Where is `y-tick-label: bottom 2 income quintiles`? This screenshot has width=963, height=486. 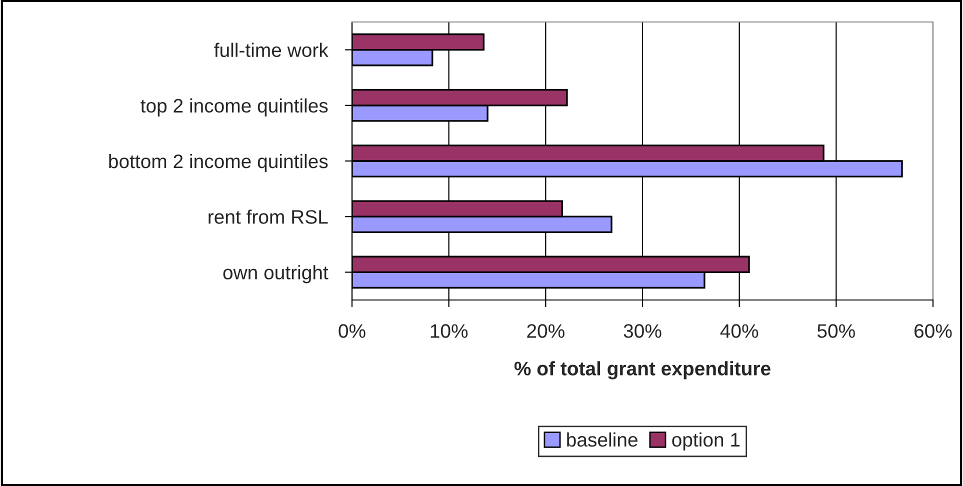
y-tick-label: bottom 2 income quintiles is located at coordinates (218, 163).